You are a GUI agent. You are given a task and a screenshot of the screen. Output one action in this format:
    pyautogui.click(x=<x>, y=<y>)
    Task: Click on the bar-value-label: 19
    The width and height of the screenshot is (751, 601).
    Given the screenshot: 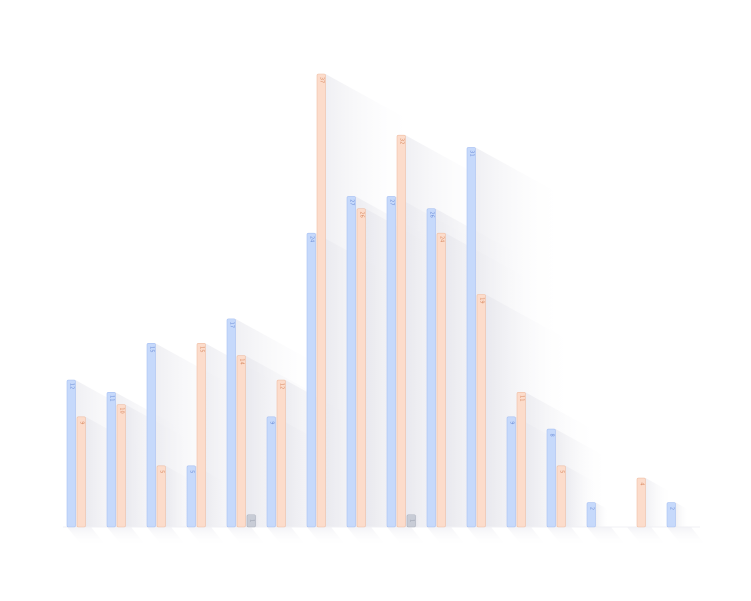 What is the action you would take?
    pyautogui.click(x=481, y=300)
    